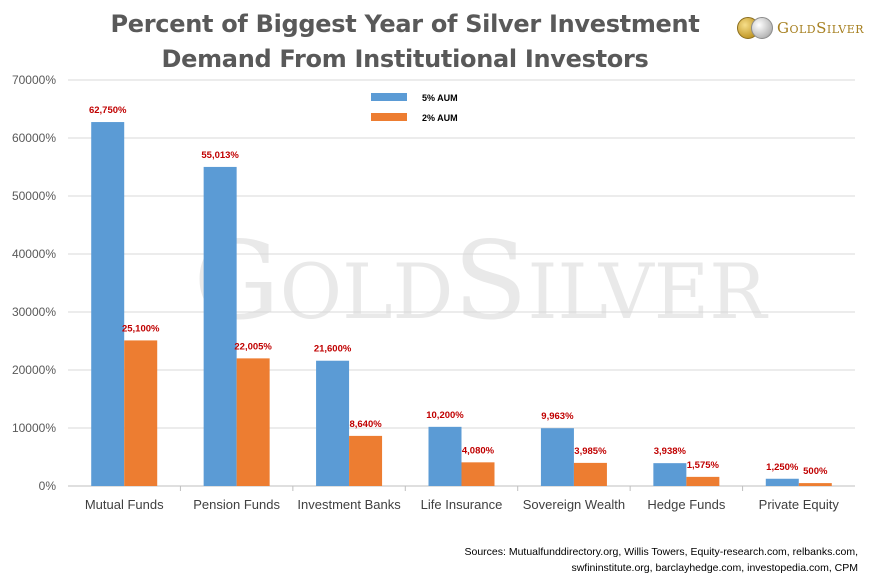 This screenshot has height=580, width=870. I want to click on y-tick-label: 40000%, so click(34, 254).